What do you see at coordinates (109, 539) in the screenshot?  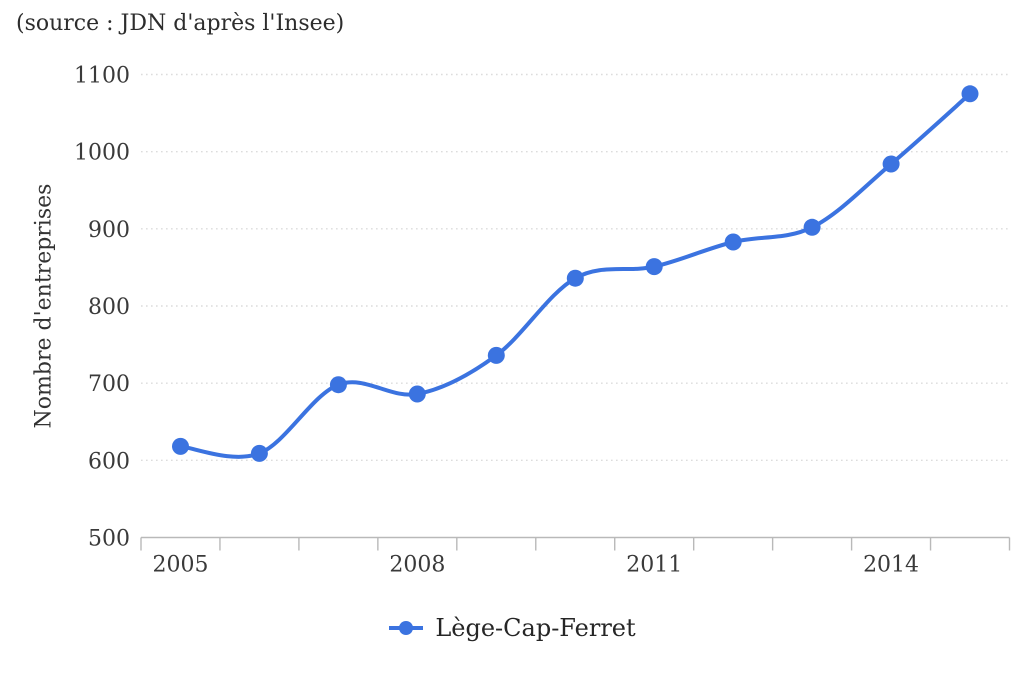 I see `y-tick-label: 500` at bounding box center [109, 539].